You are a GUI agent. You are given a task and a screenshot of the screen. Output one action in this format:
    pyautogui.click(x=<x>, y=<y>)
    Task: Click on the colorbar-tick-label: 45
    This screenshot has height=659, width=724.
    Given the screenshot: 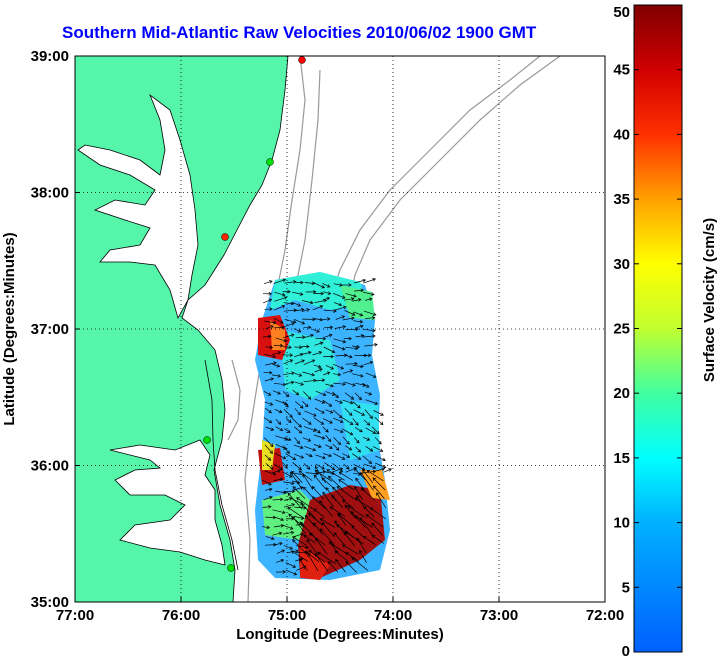 What is the action you would take?
    pyautogui.click(x=621, y=70)
    